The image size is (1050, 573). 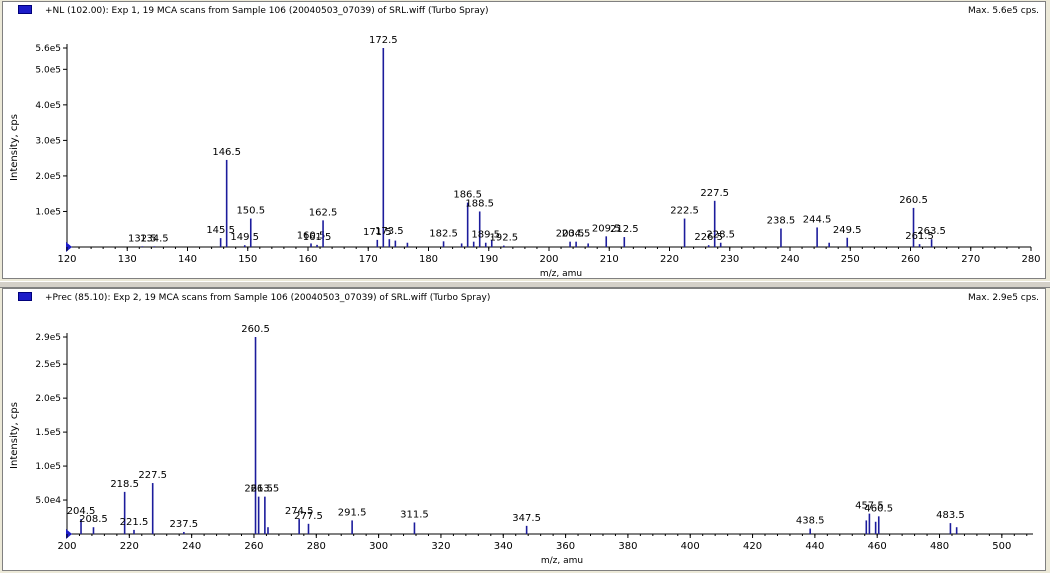 I want to click on peak-label: 244.5, so click(x=817, y=219).